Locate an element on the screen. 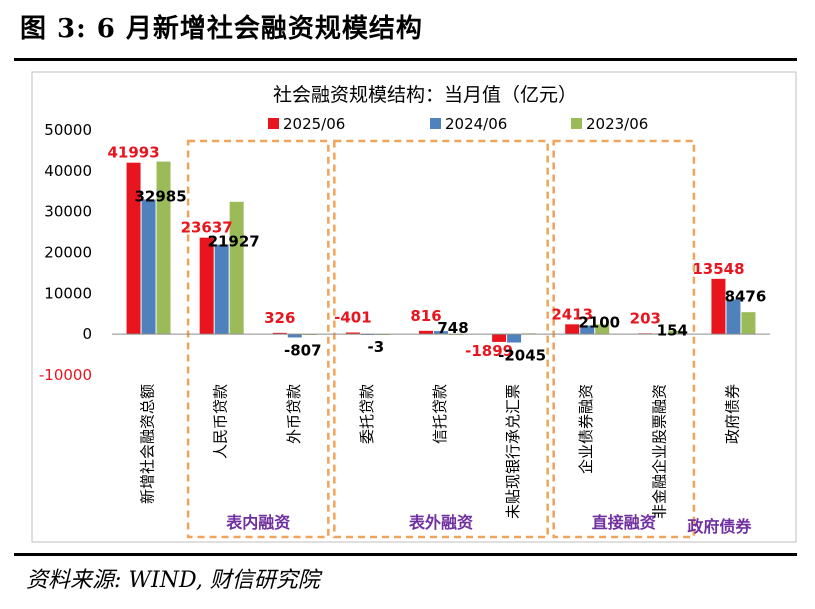 The height and width of the screenshot is (609, 815). group-label-1: 表外融资 is located at coordinates (440, 522).